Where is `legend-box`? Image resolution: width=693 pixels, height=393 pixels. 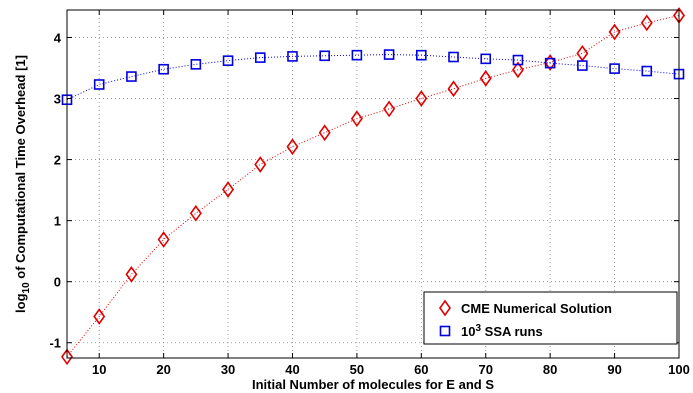
legend-box is located at coordinates (550, 318).